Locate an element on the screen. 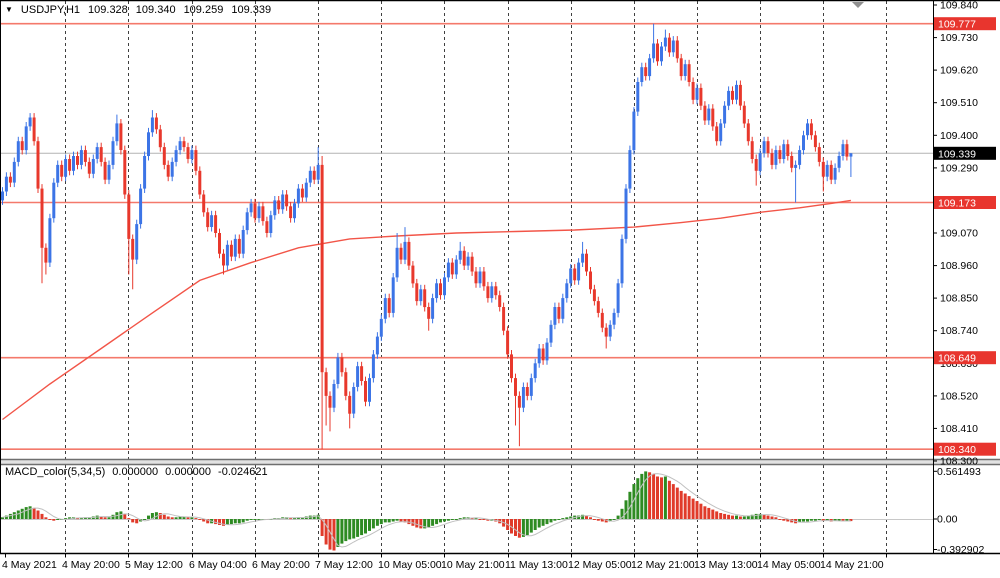  price-tick-label: 108.410 is located at coordinates (959, 429).